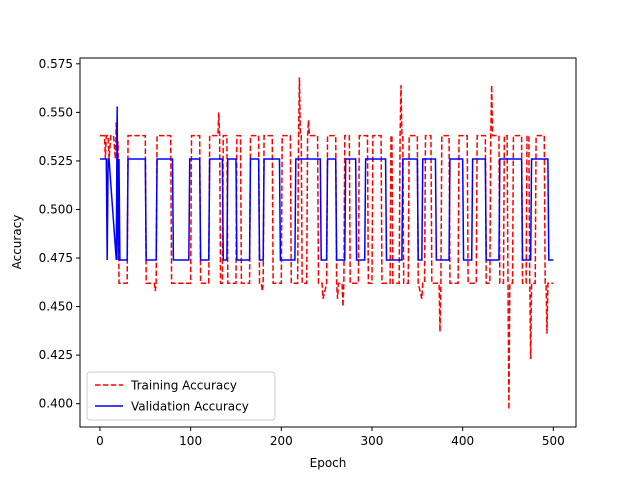 This screenshot has width=640, height=484. I want to click on legend: Training Accuracy Validation Accuracy, so click(181, 396).